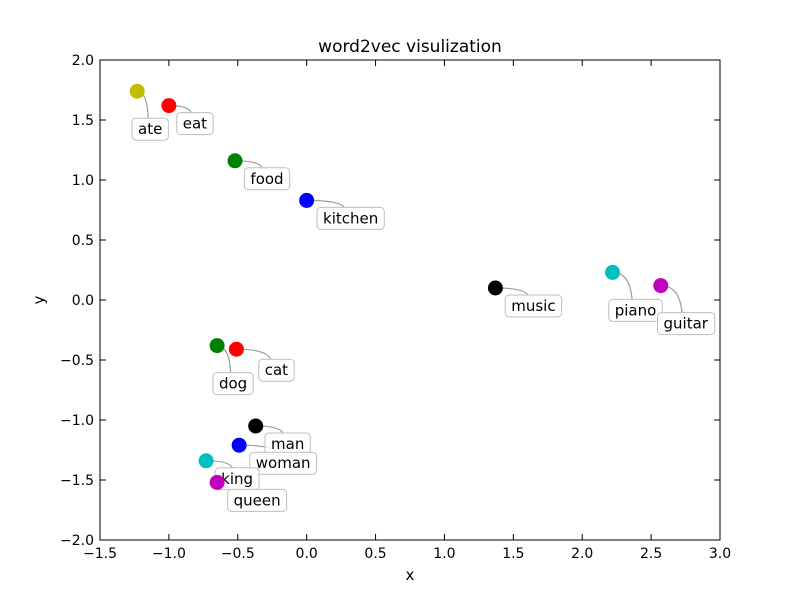 This screenshot has width=800, height=600. I want to click on x-tick-label: 2.0, so click(582, 554).